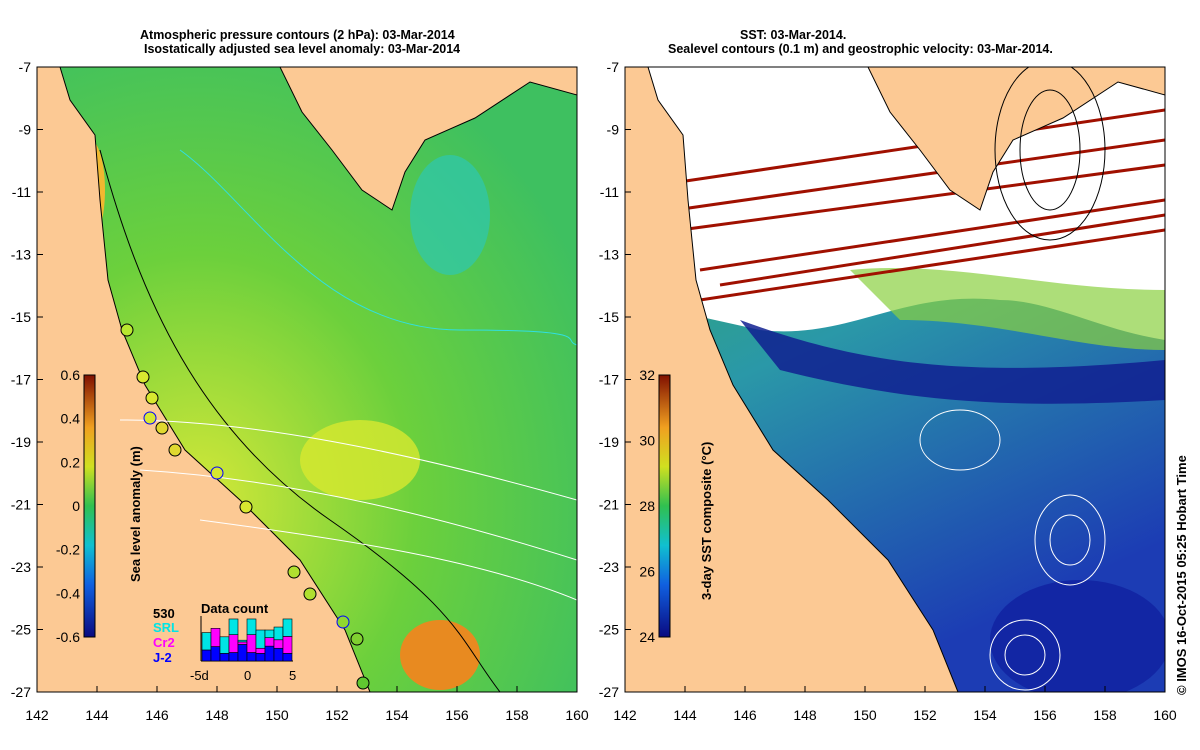  What do you see at coordinates (199, 675) in the screenshot?
I see `dc-tick-minus5: -5d` at bounding box center [199, 675].